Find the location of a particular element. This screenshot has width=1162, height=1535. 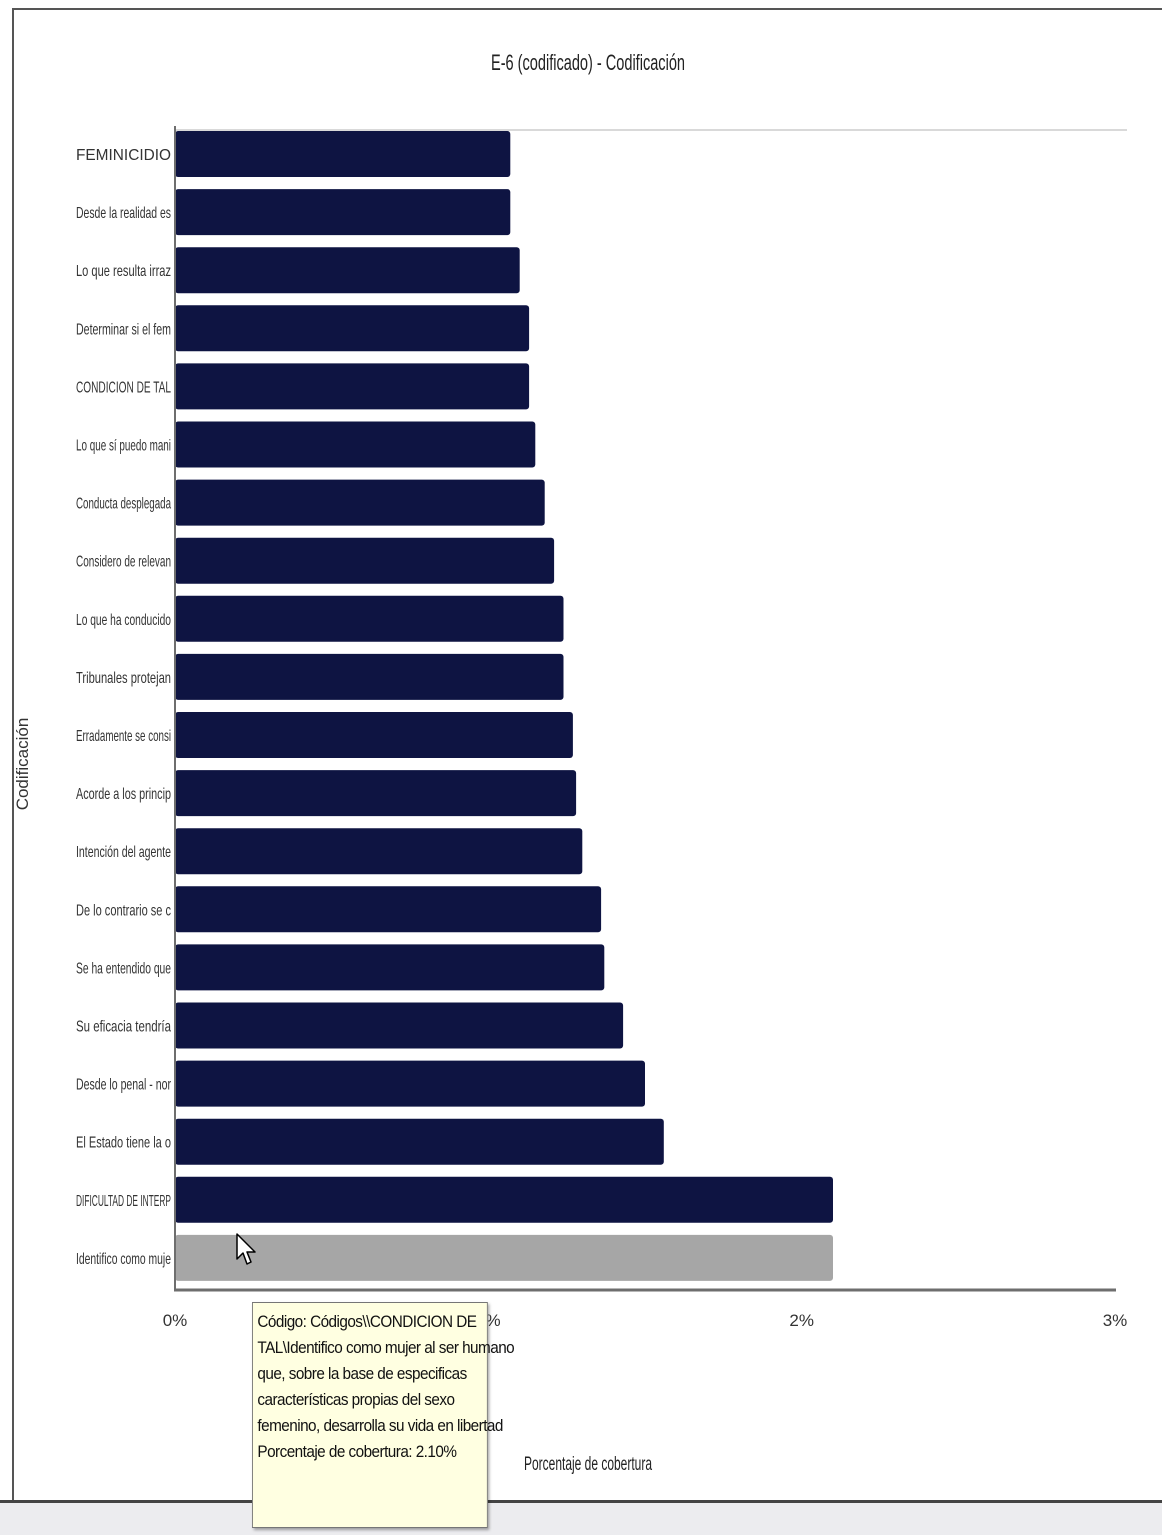

tooltip-line: Porcentaje de cobertura: 2.10% is located at coordinates (357, 1451).